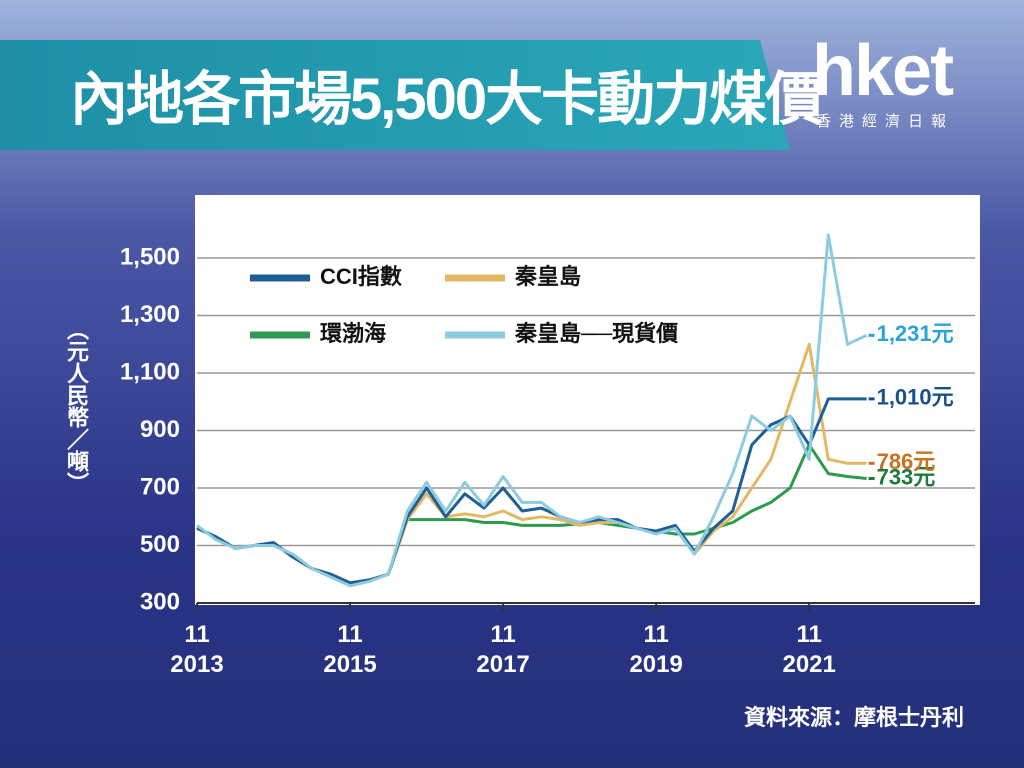  What do you see at coordinates (906, 461) in the screenshot?
I see `data-label: 786元` at bounding box center [906, 461].